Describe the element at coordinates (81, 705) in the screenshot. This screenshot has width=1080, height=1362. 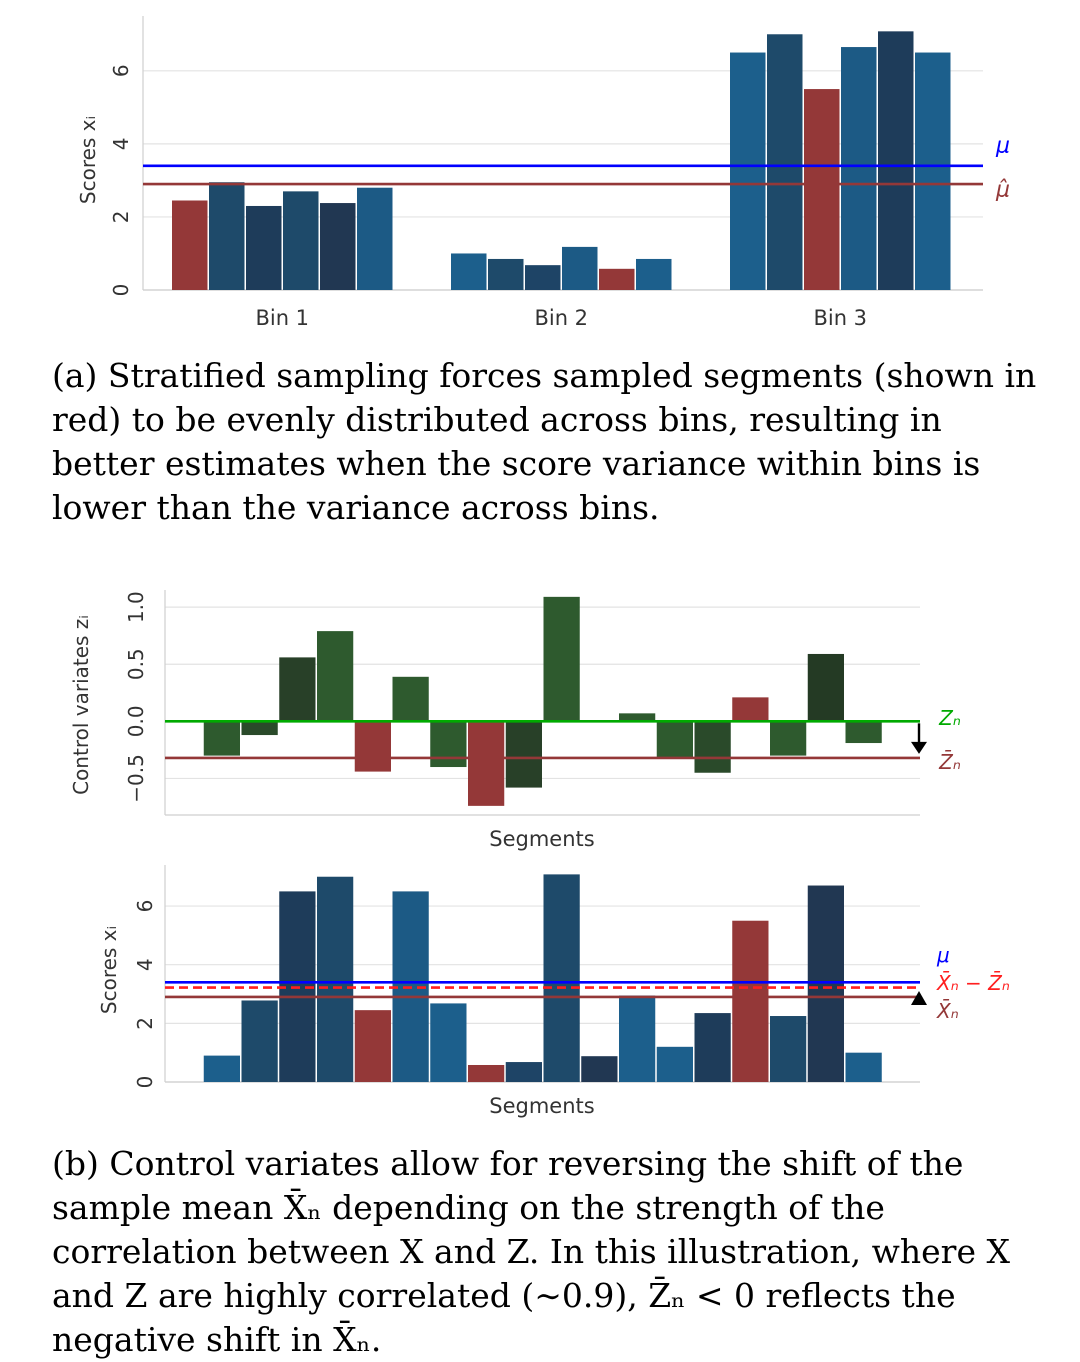
I see `y-axis-label: Control variates zᵢ` at that location.